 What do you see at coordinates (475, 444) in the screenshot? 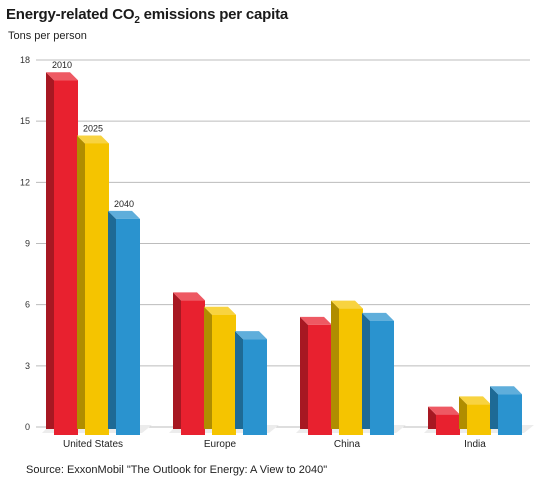
I see `x-category-label: India` at bounding box center [475, 444].